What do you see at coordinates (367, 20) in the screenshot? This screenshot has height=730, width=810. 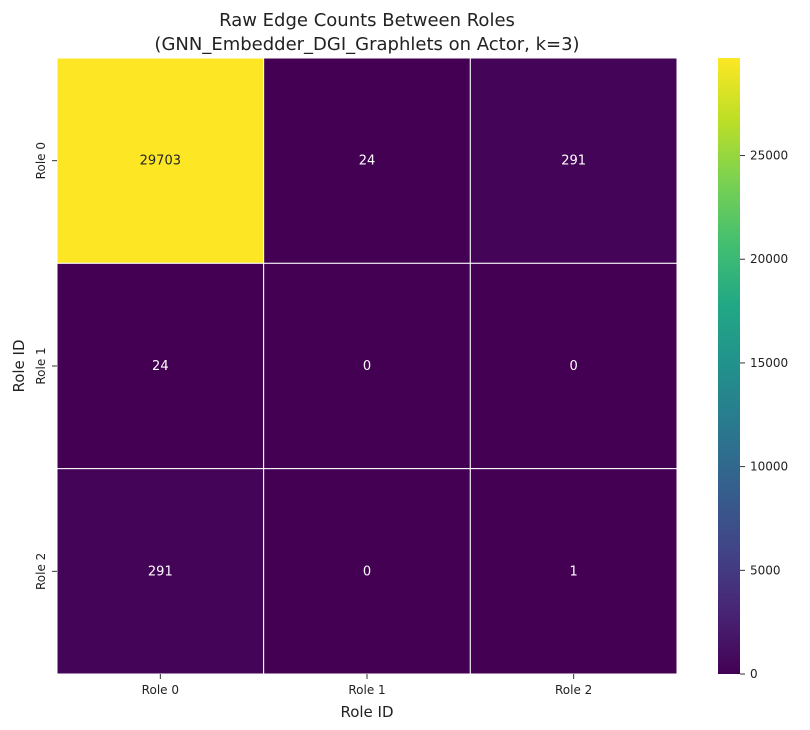 I see `chart-title-line-1: Raw Edge Counts Between Roles` at bounding box center [367, 20].